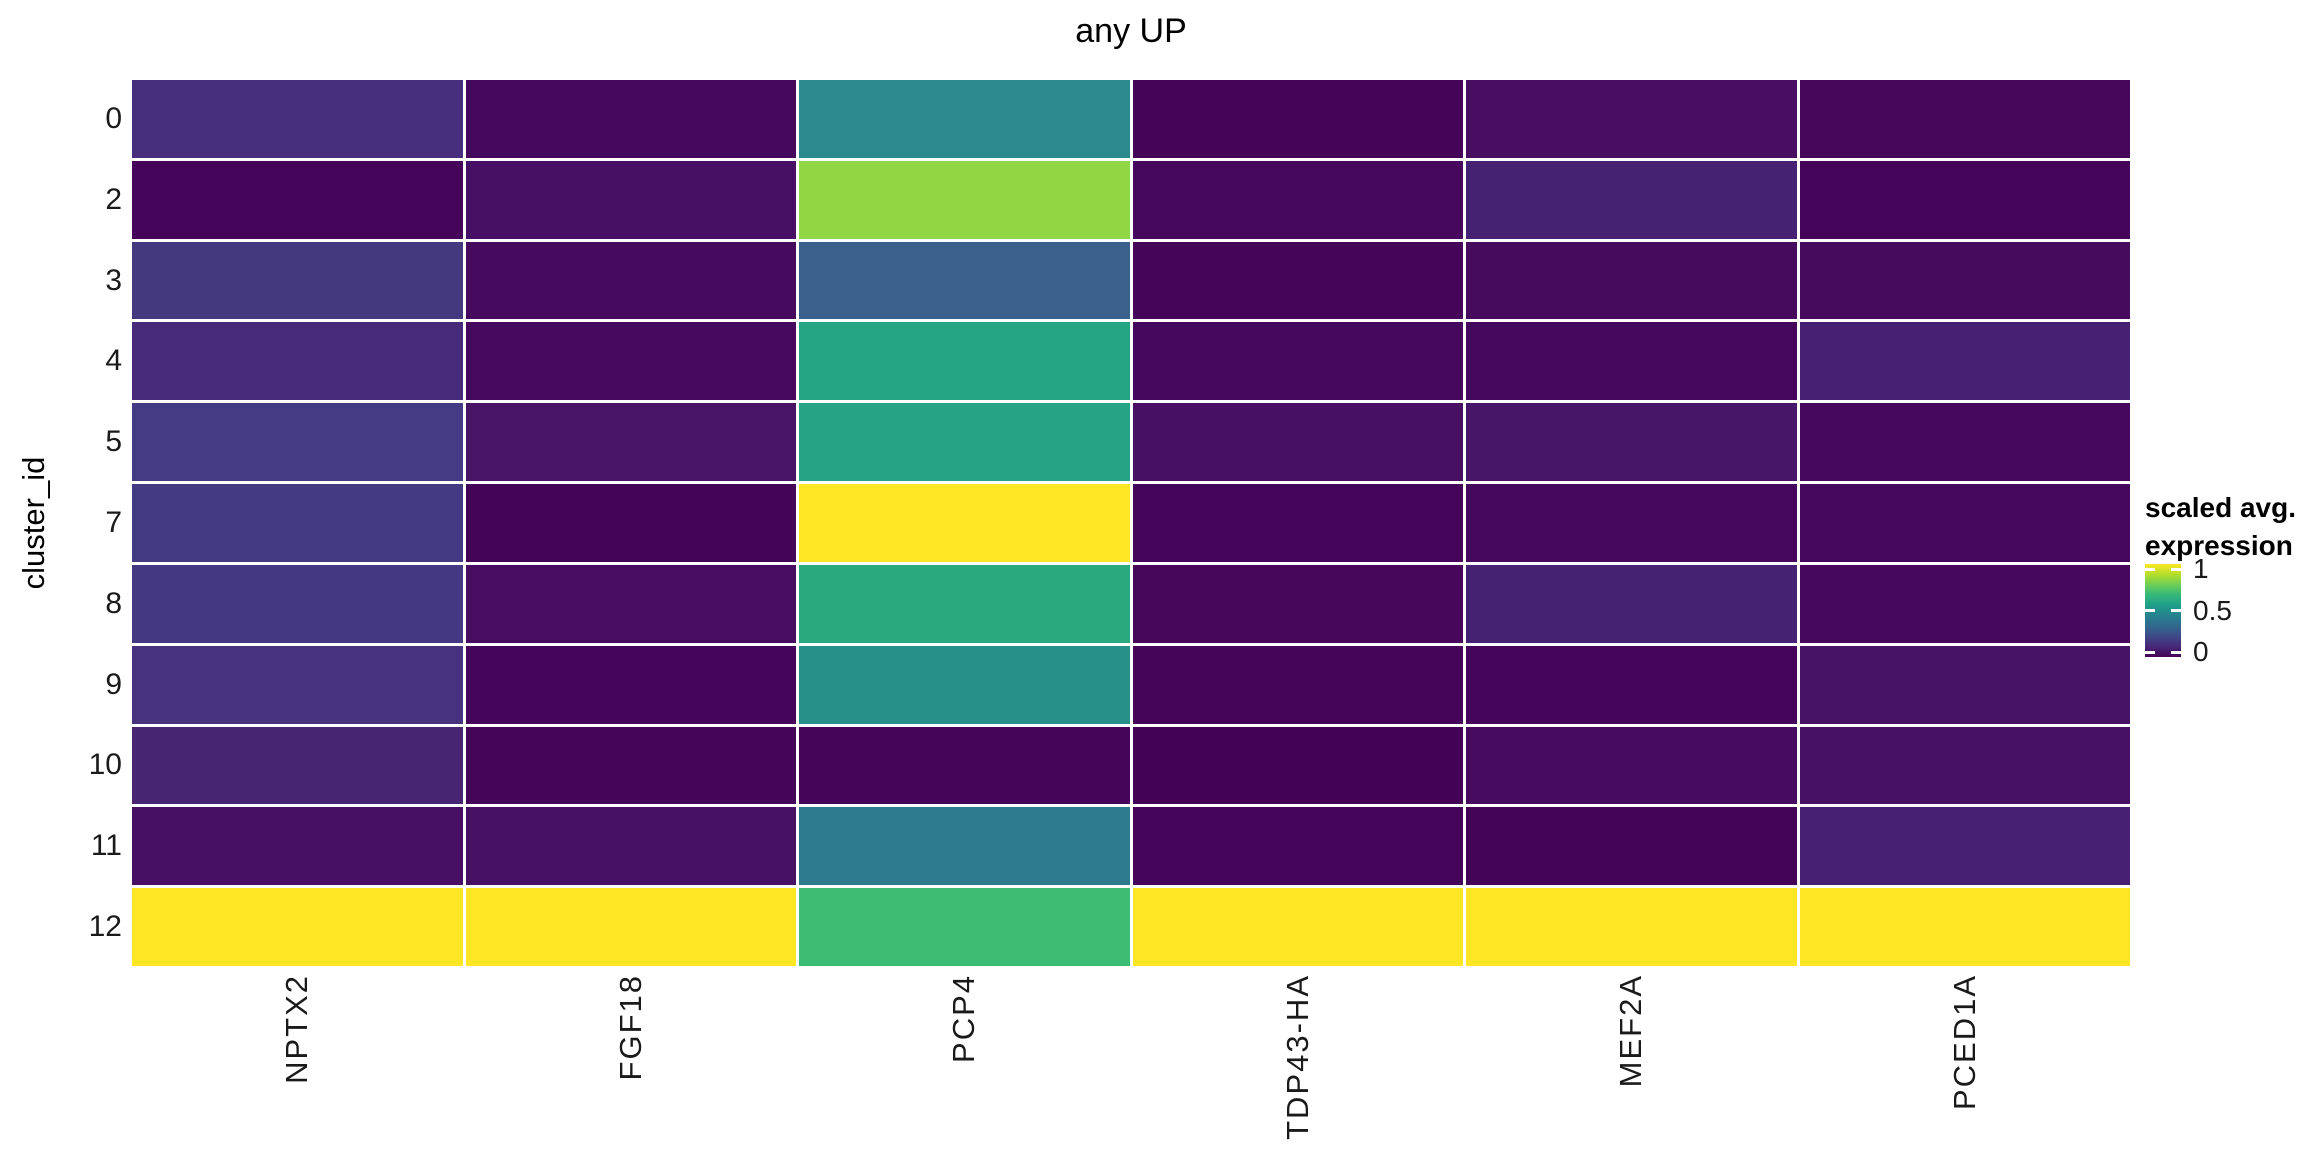  I want to click on y-tick-label: 3, so click(113, 280).